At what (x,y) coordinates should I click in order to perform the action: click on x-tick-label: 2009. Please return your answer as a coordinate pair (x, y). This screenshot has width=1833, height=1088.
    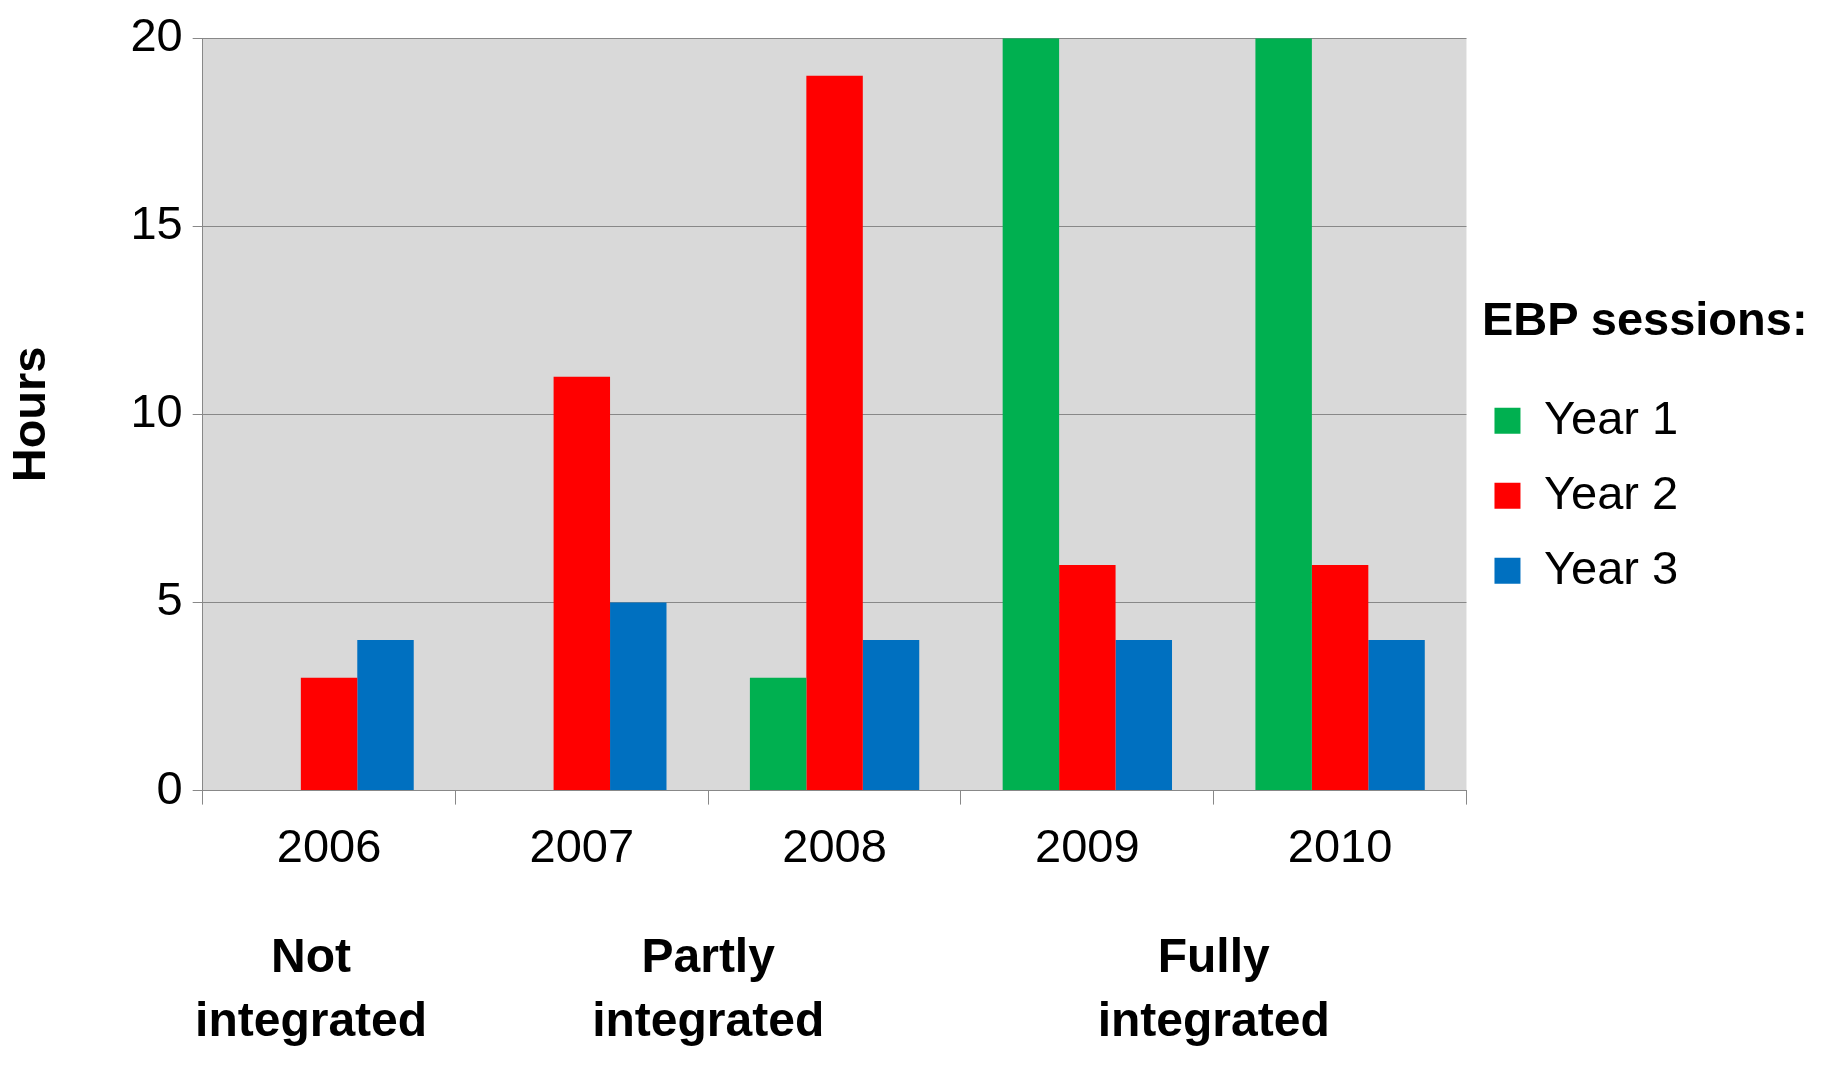
    Looking at the image, I should click on (1087, 845).